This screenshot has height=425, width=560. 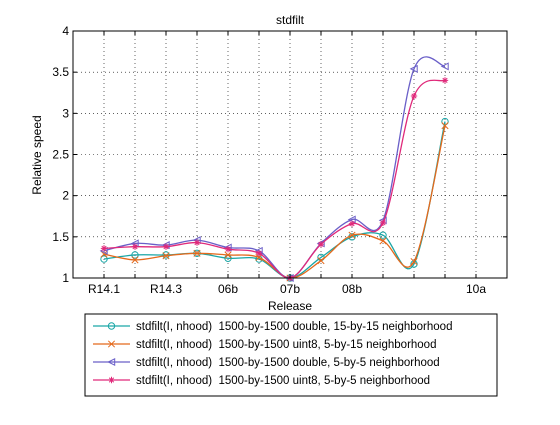 I want to click on x-tick-label: 08b, so click(x=352, y=289).